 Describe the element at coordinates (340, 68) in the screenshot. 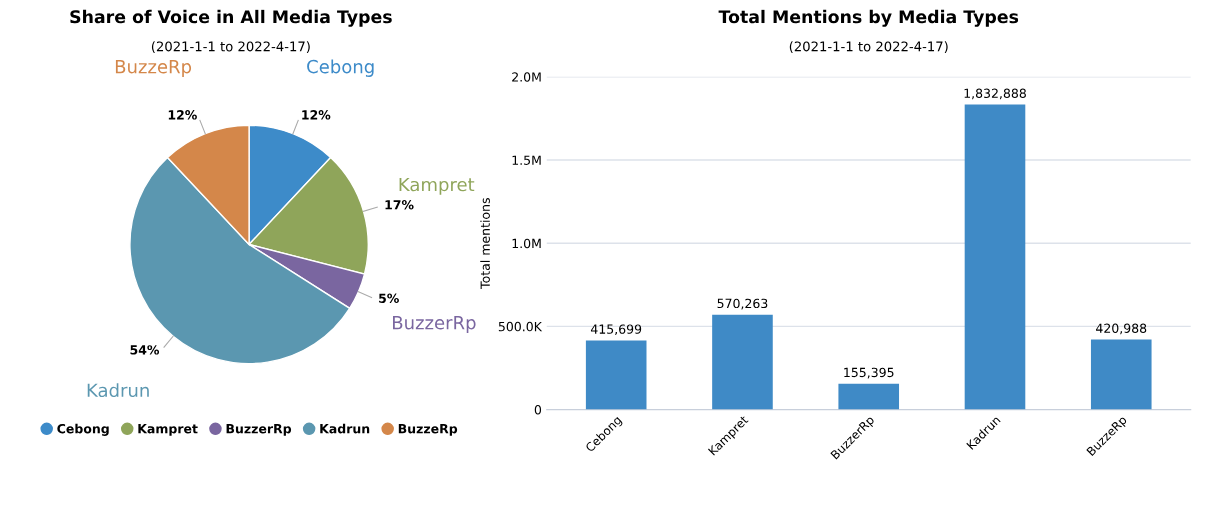

I see `slice-label: Cebong` at that location.